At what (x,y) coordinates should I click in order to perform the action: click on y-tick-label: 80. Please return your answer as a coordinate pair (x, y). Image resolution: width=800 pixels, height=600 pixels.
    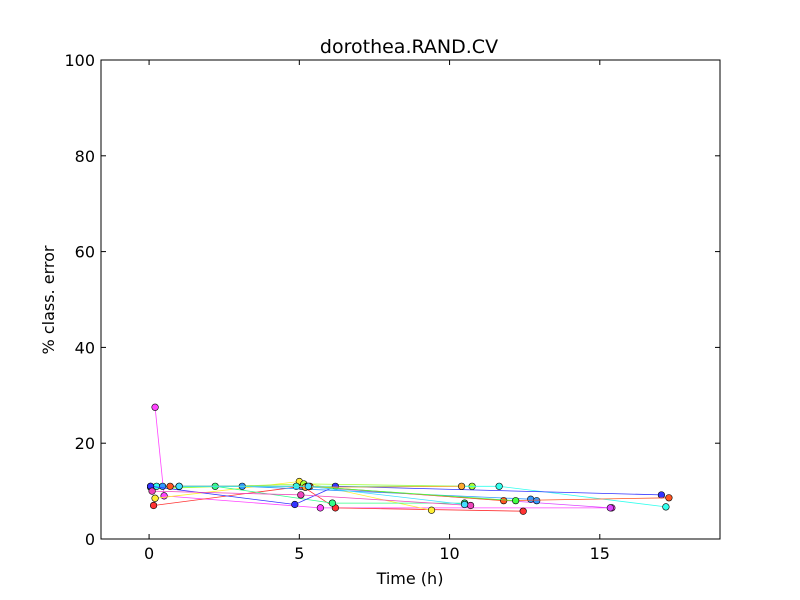
    Looking at the image, I should click on (85, 156).